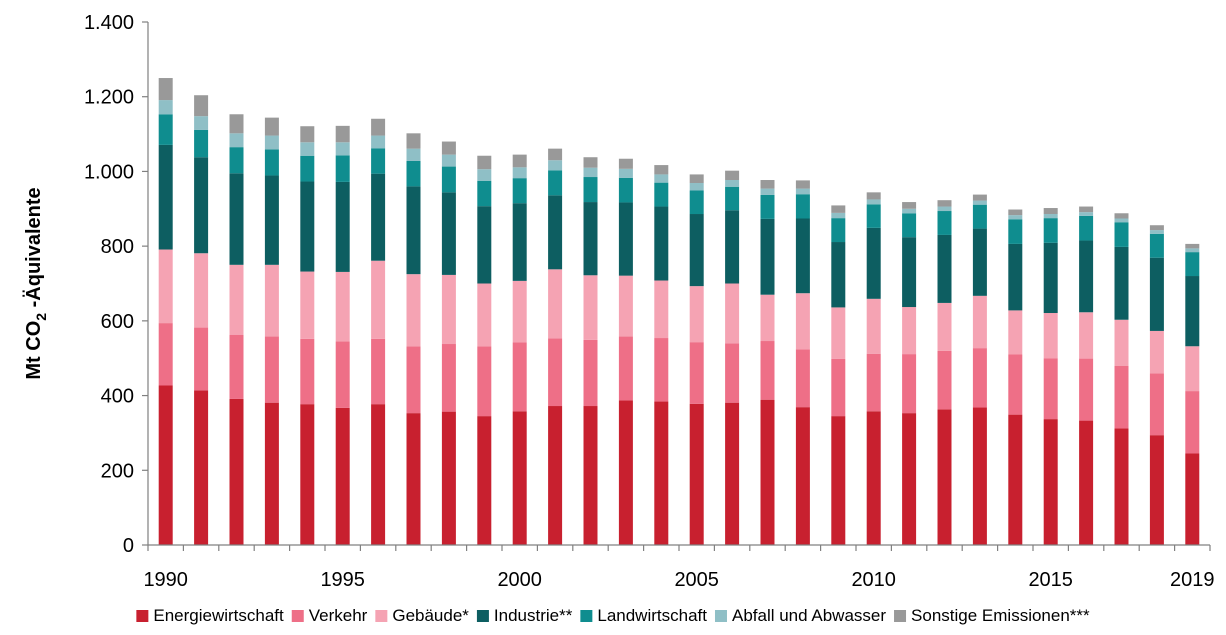 The width and height of the screenshot is (1226, 635). What do you see at coordinates (873, 580) in the screenshot?
I see `x-tick-label: 2010` at bounding box center [873, 580].